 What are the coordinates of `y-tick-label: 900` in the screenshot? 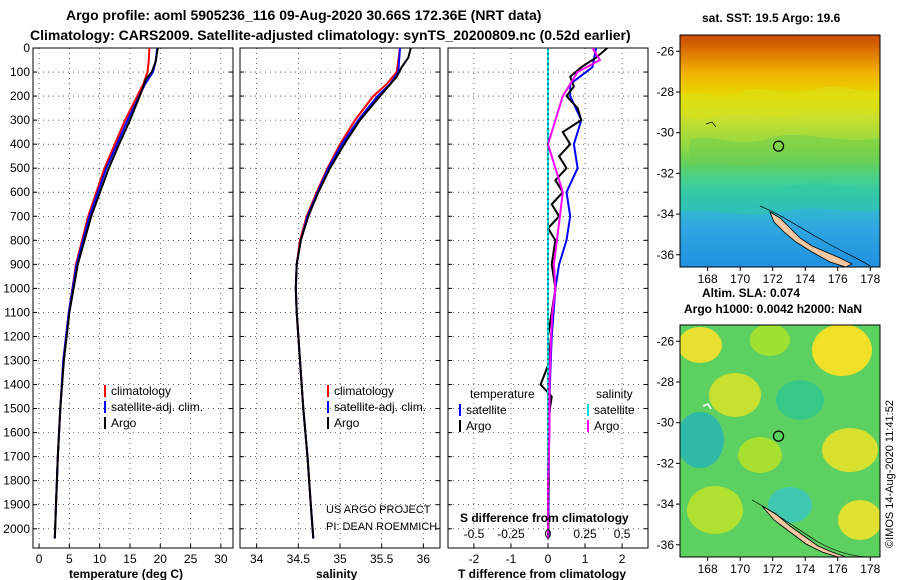 It's located at (20, 264).